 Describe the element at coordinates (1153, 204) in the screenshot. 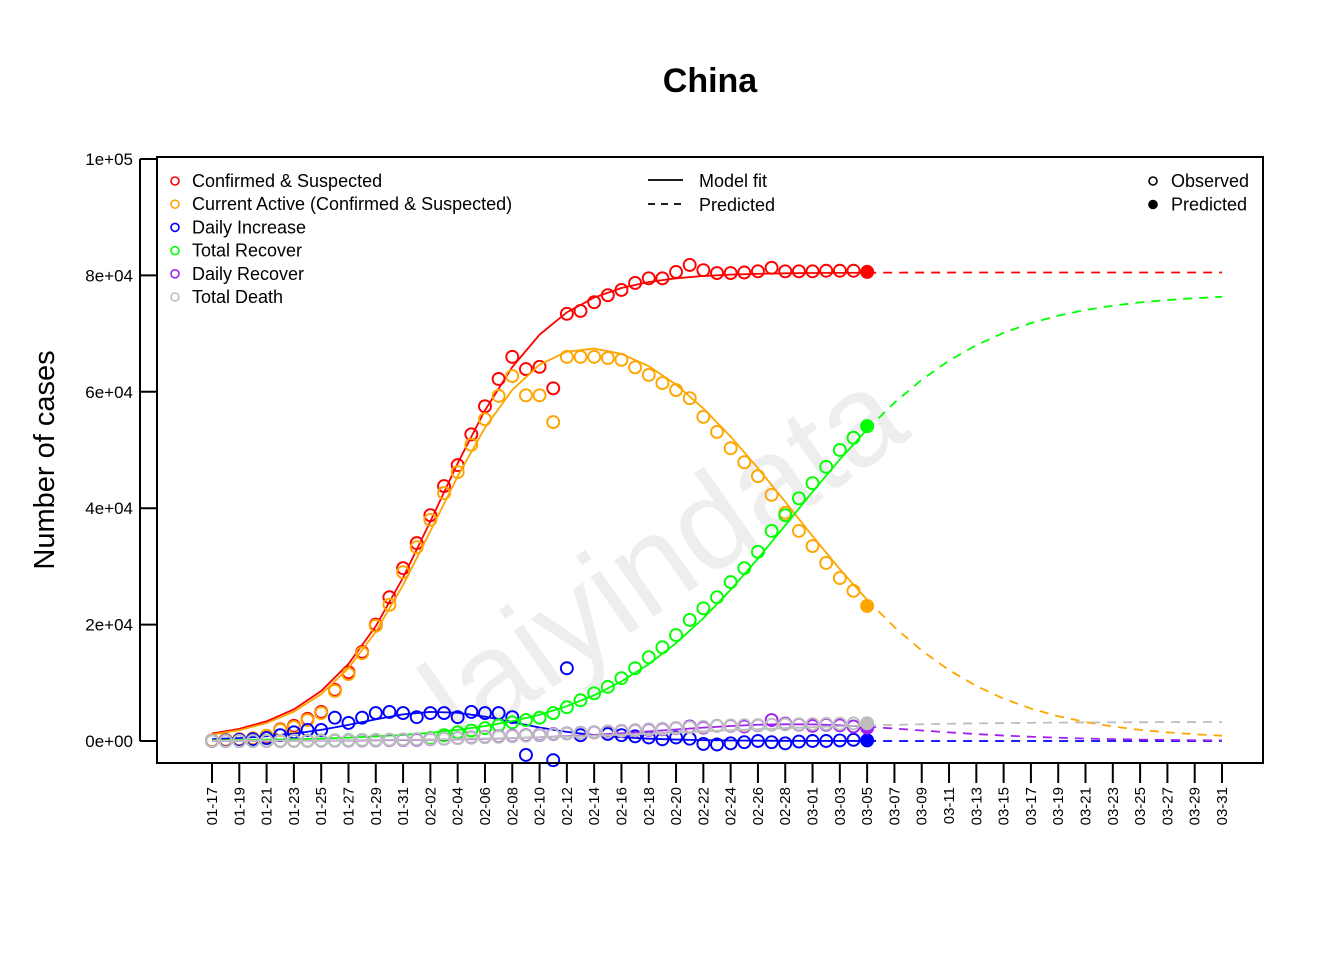

I see `legend-filled-point` at that location.